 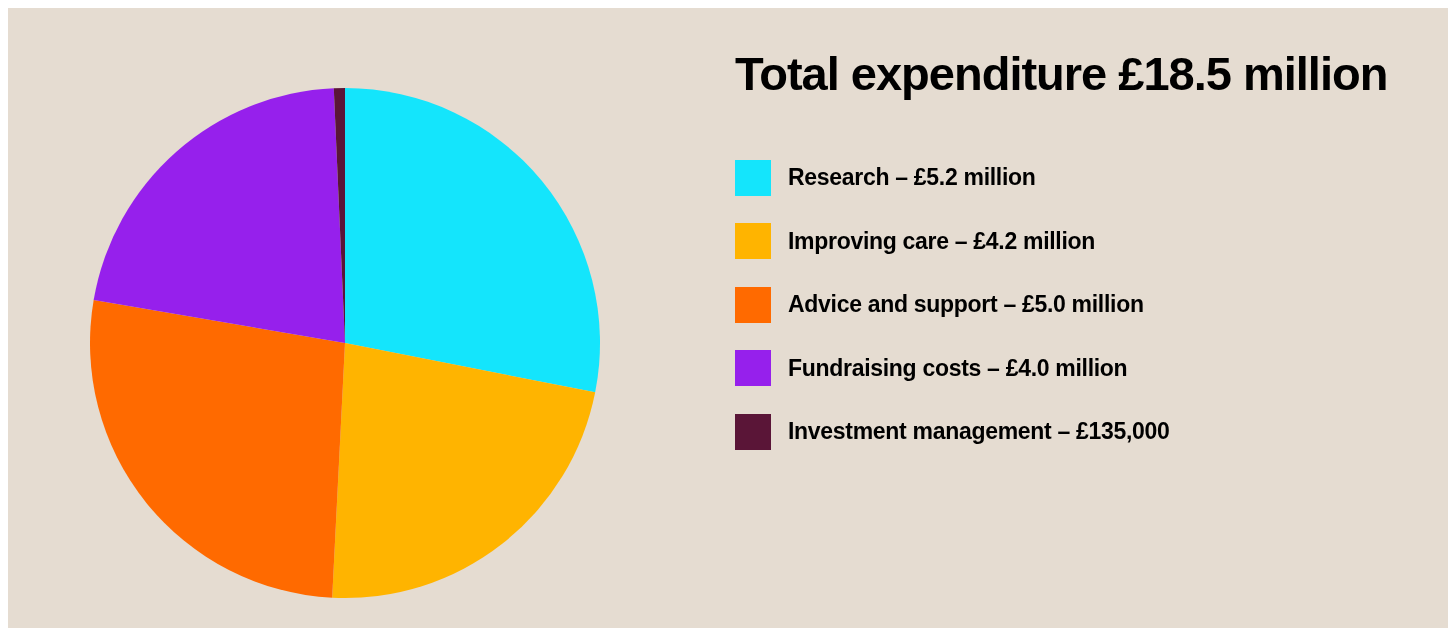 I want to click on legend-label: Advice and support – £5.0 million, so click(x=966, y=305).